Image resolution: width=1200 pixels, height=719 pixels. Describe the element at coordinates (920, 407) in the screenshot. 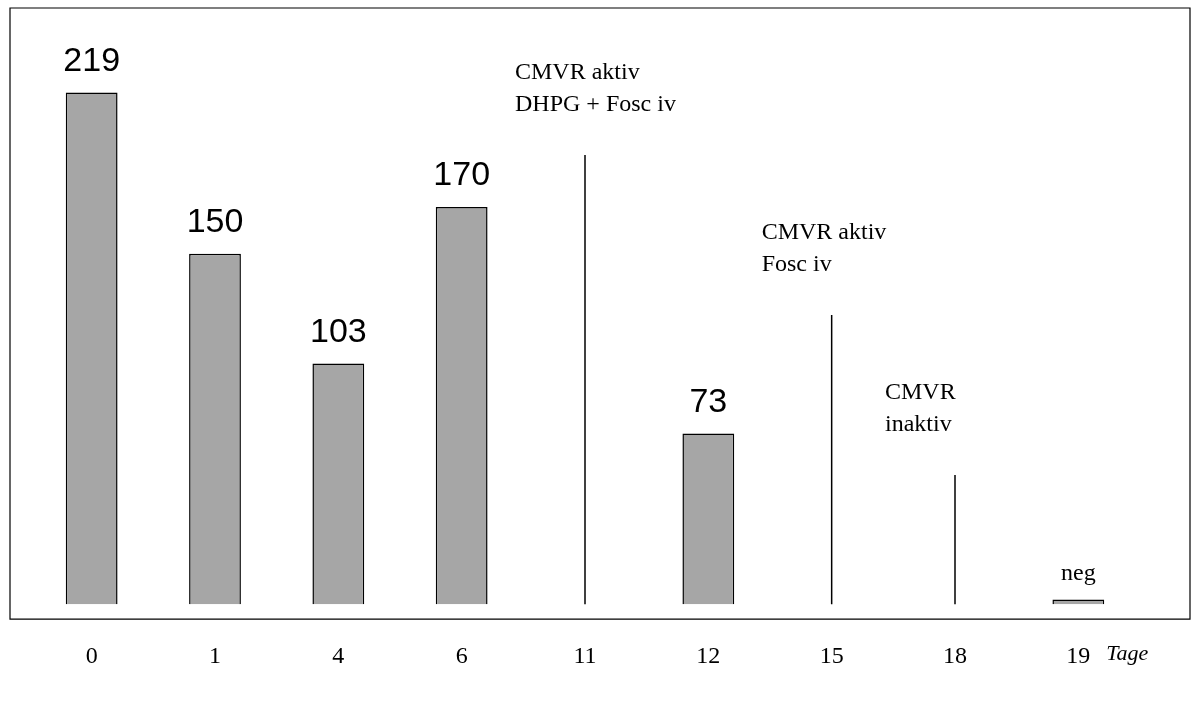

I see `ref-line-label: CMVR inaktiv` at that location.